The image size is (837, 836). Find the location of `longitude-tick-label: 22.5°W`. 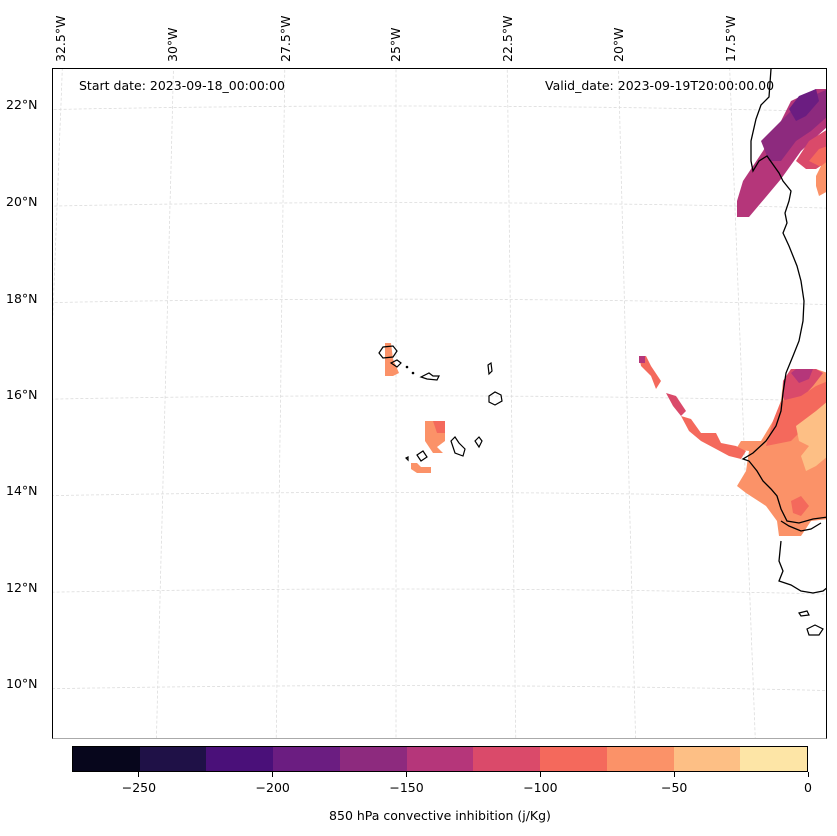

longitude-tick-label: 22.5°W is located at coordinates (507, 38).